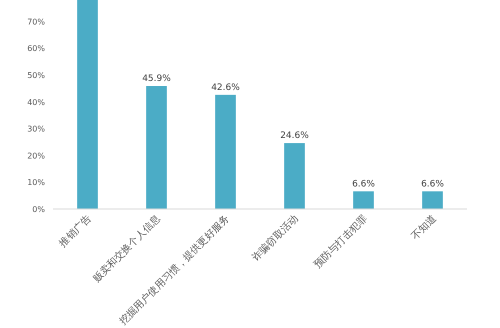  Describe the element at coordinates (36, 75) in the screenshot. I see `y-tick-label: 50%` at that location.